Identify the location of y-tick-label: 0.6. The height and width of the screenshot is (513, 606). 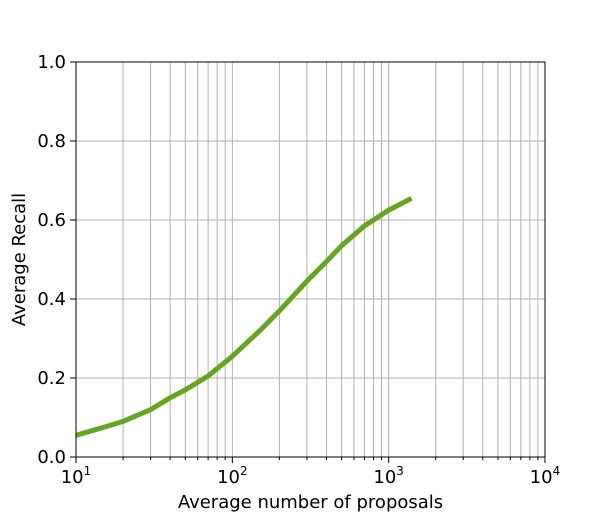
(51, 220).